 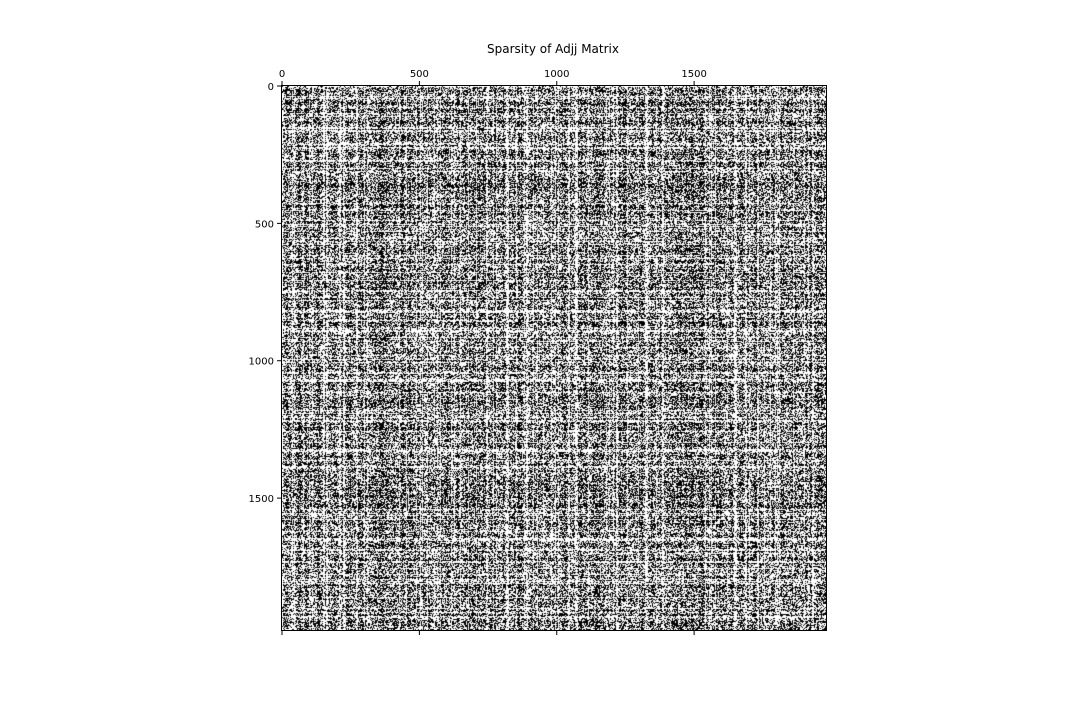 What do you see at coordinates (261, 499) in the screenshot?
I see `y-tick-label: 1500` at bounding box center [261, 499].